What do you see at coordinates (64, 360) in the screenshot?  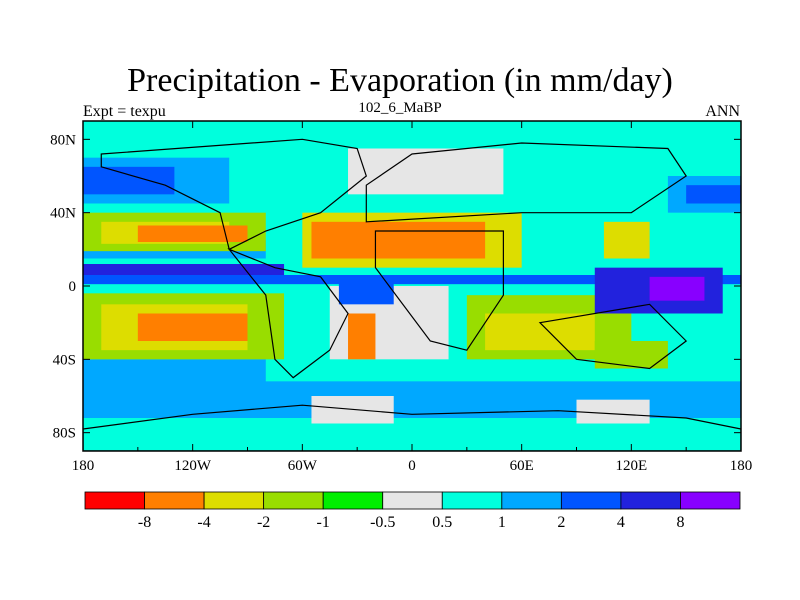 I see `y-tick-label: 40S` at bounding box center [64, 360].